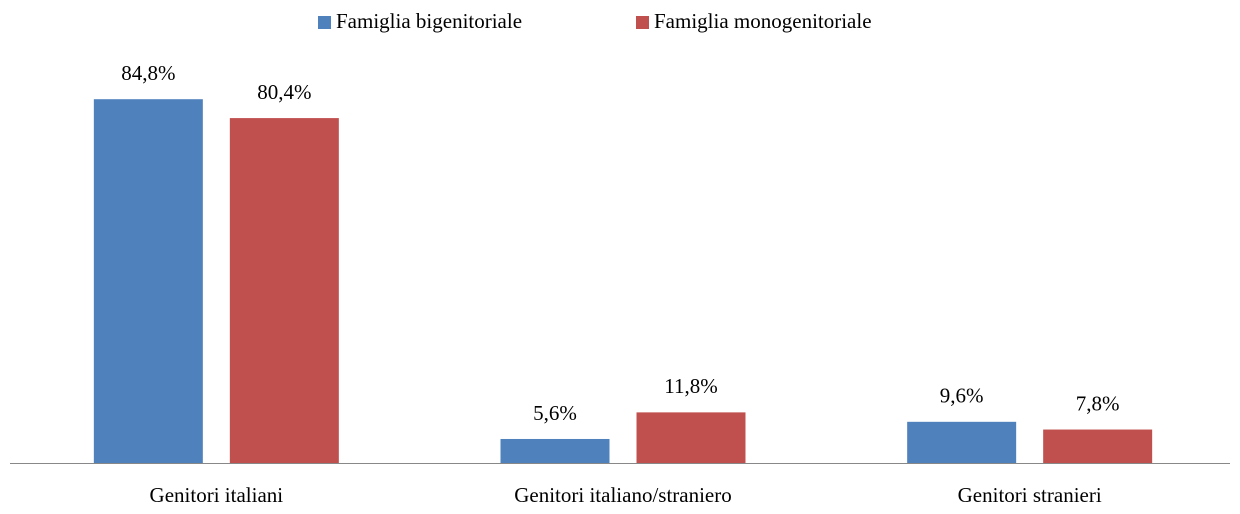 This screenshot has width=1240, height=514. What do you see at coordinates (284, 92) in the screenshot?
I see `value-label: 80,4%` at bounding box center [284, 92].